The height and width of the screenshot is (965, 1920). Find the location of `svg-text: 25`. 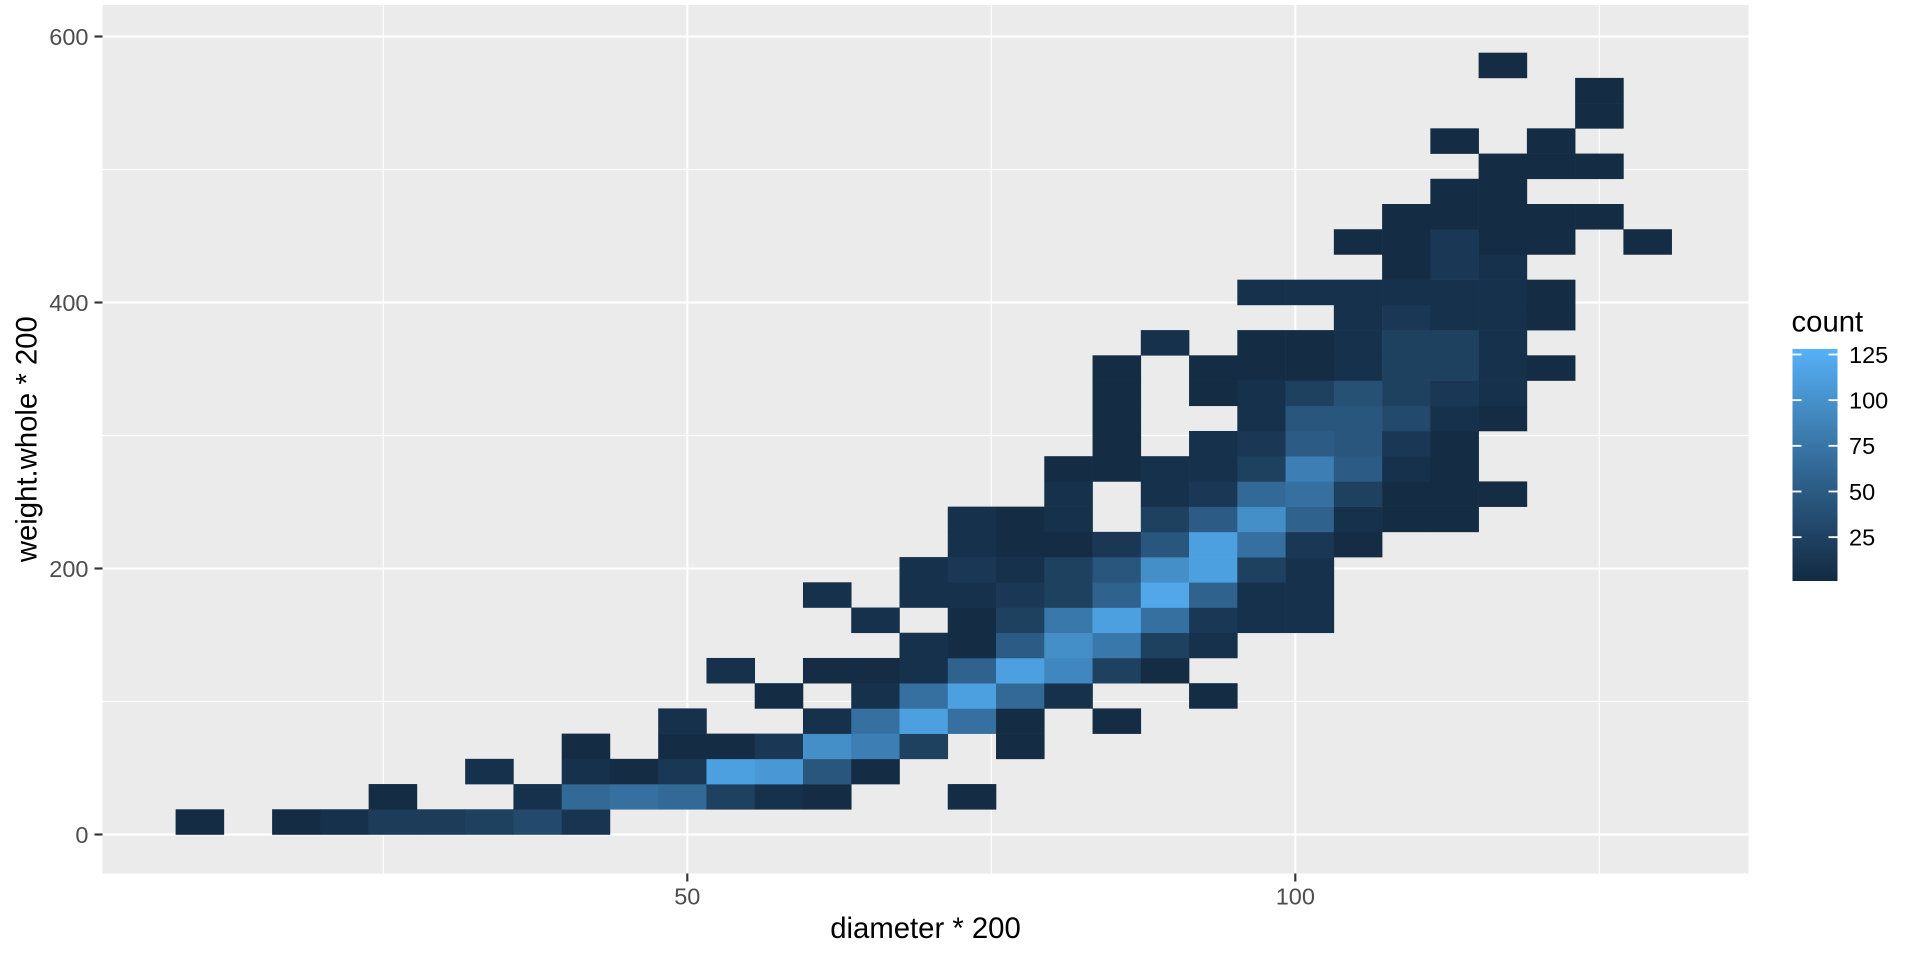

svg-text: 25 is located at coordinates (1862, 538).